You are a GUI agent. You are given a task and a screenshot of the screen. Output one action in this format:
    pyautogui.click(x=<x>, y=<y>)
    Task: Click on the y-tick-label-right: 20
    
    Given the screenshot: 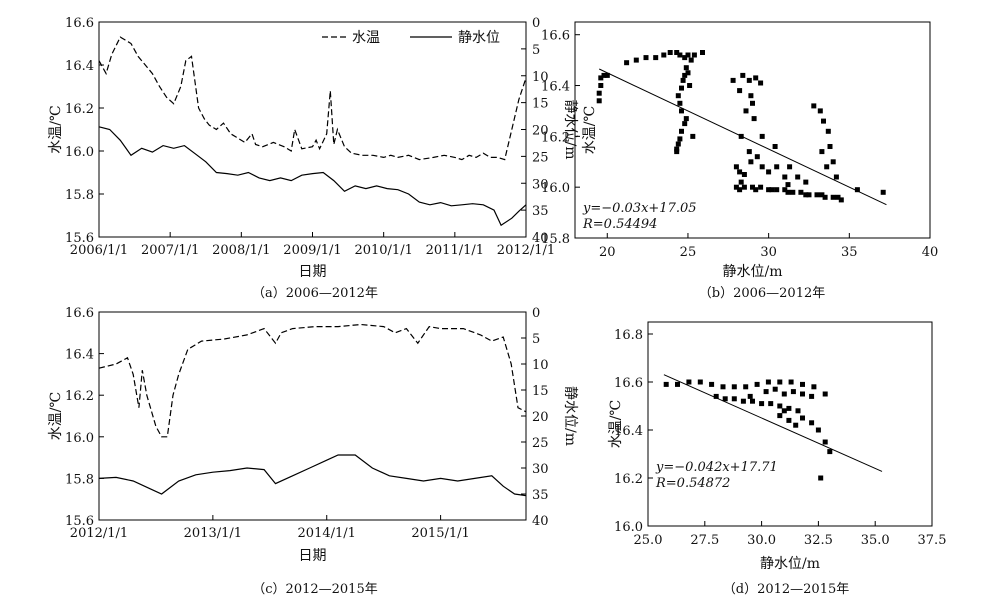 What is the action you would take?
    pyautogui.click(x=540, y=131)
    